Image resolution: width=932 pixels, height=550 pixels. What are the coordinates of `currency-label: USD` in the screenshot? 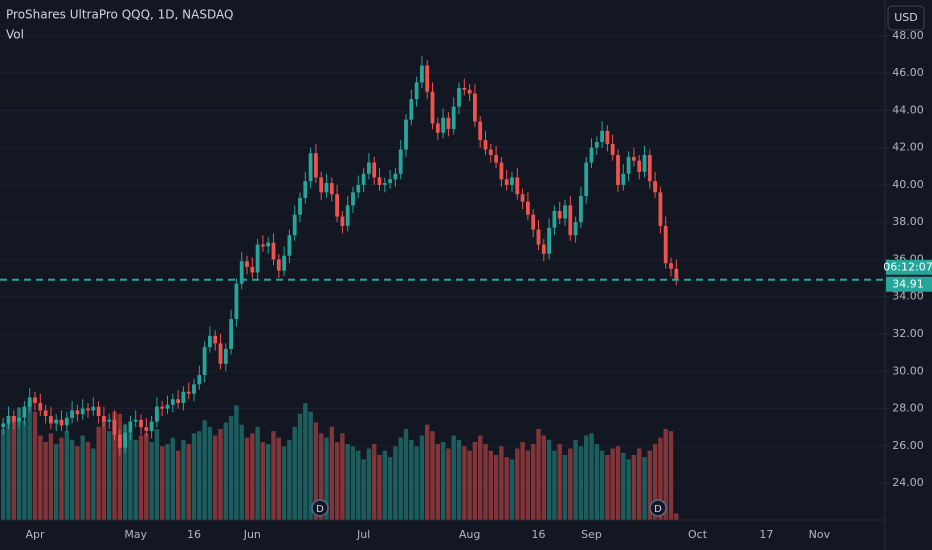 It's located at (906, 17).